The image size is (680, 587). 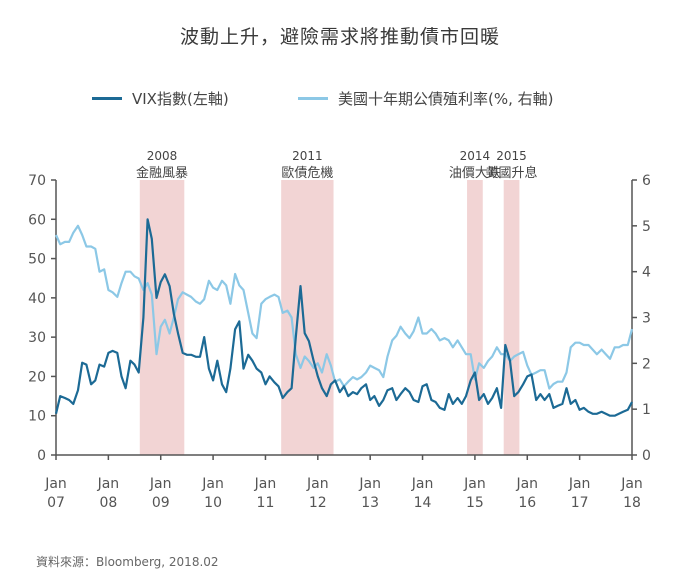 I want to click on event-band-2011, so click(x=307, y=317).